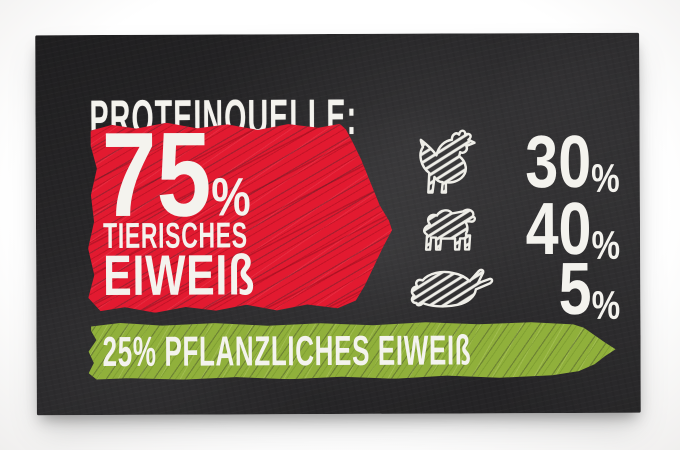 This screenshot has width=680, height=450. I want to click on fish-value: 5, so click(575, 288).